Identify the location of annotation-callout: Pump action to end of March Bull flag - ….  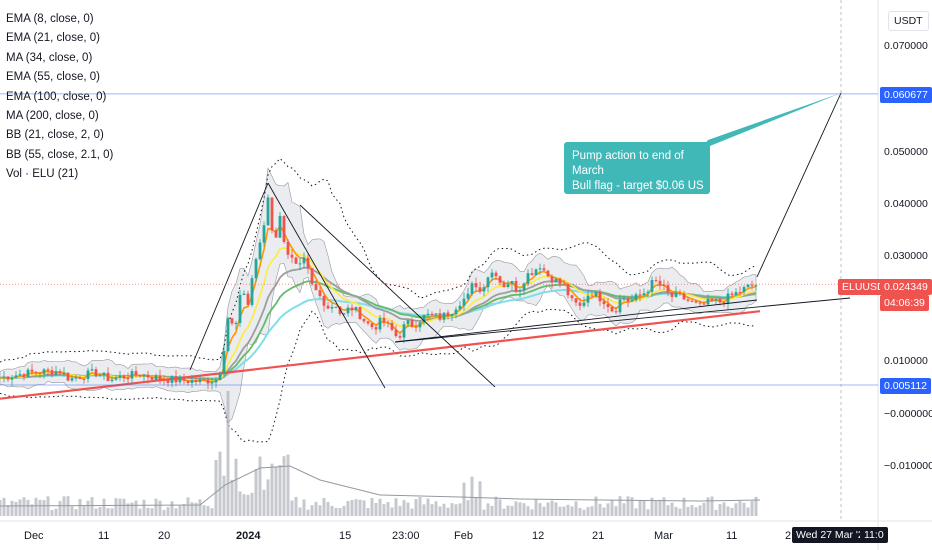
(637, 168).